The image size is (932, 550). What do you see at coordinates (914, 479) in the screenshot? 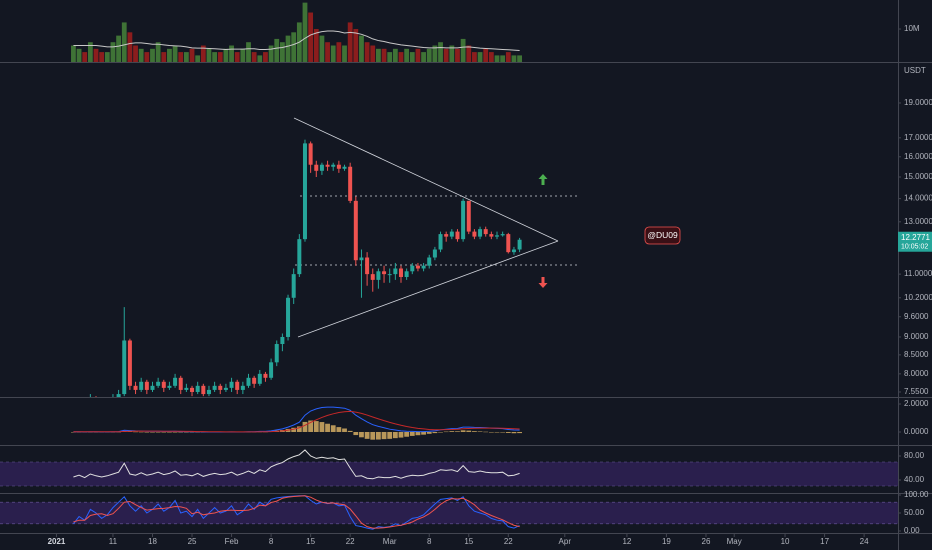
I see `y-tick-label: 40.00` at bounding box center [914, 479].